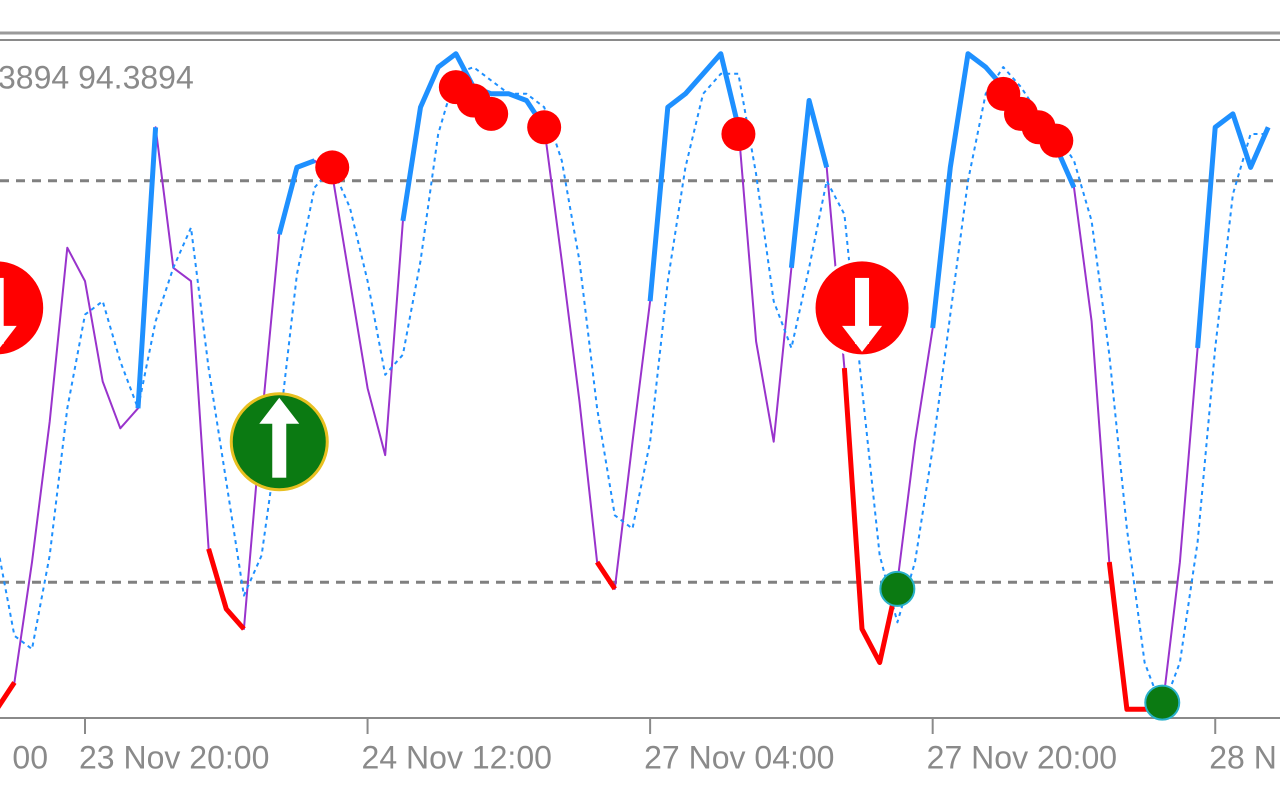 The height and width of the screenshot is (800, 1280). What do you see at coordinates (30, 757) in the screenshot?
I see `x-tick-label: 00` at bounding box center [30, 757].